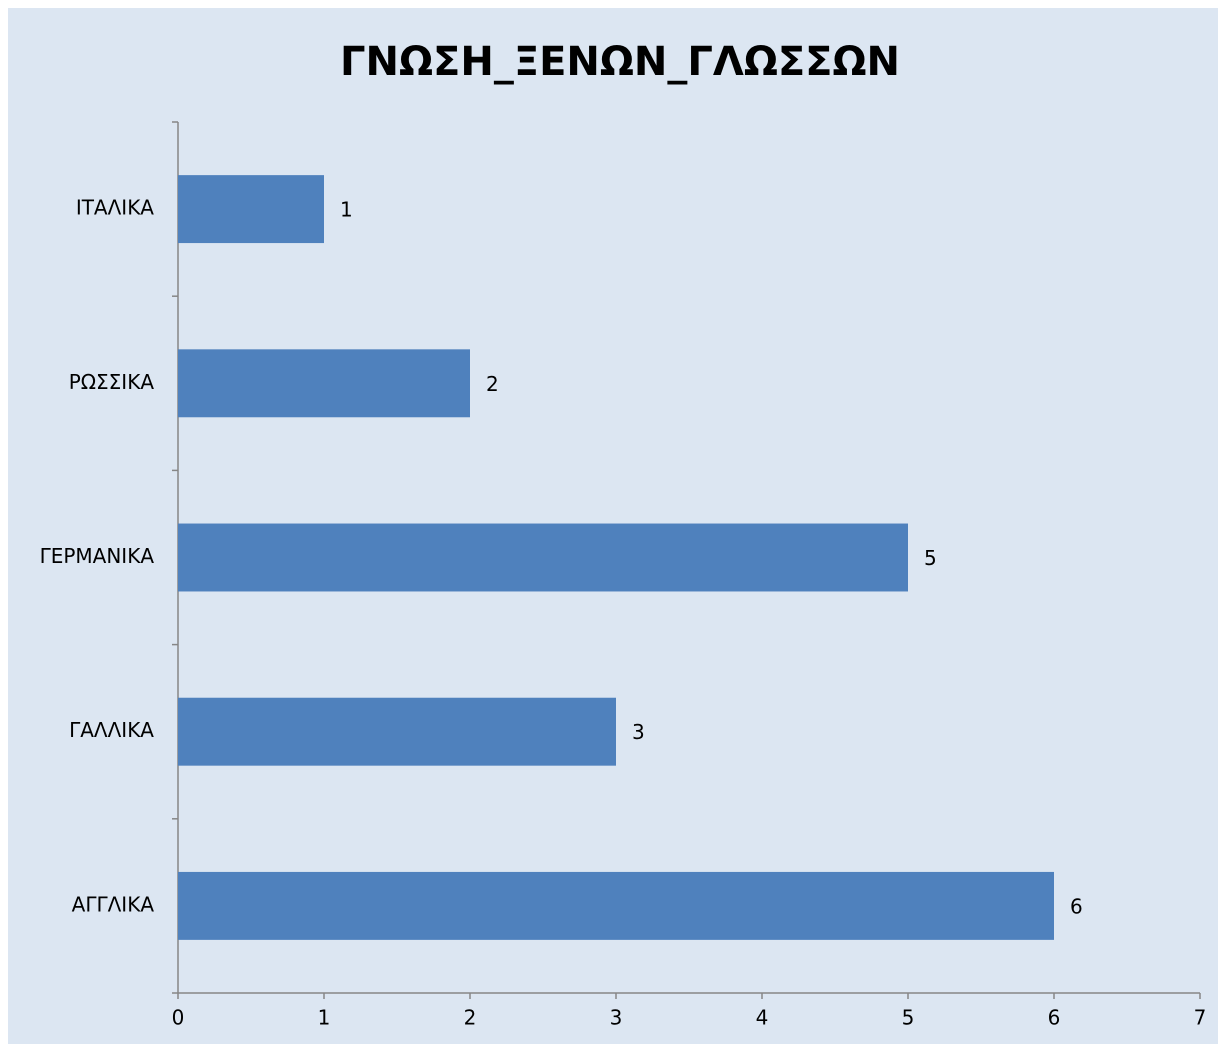 The width and height of the screenshot is (1226, 1052). What do you see at coordinates (908, 1018) in the screenshot?
I see `x-tick-label: 5` at bounding box center [908, 1018].